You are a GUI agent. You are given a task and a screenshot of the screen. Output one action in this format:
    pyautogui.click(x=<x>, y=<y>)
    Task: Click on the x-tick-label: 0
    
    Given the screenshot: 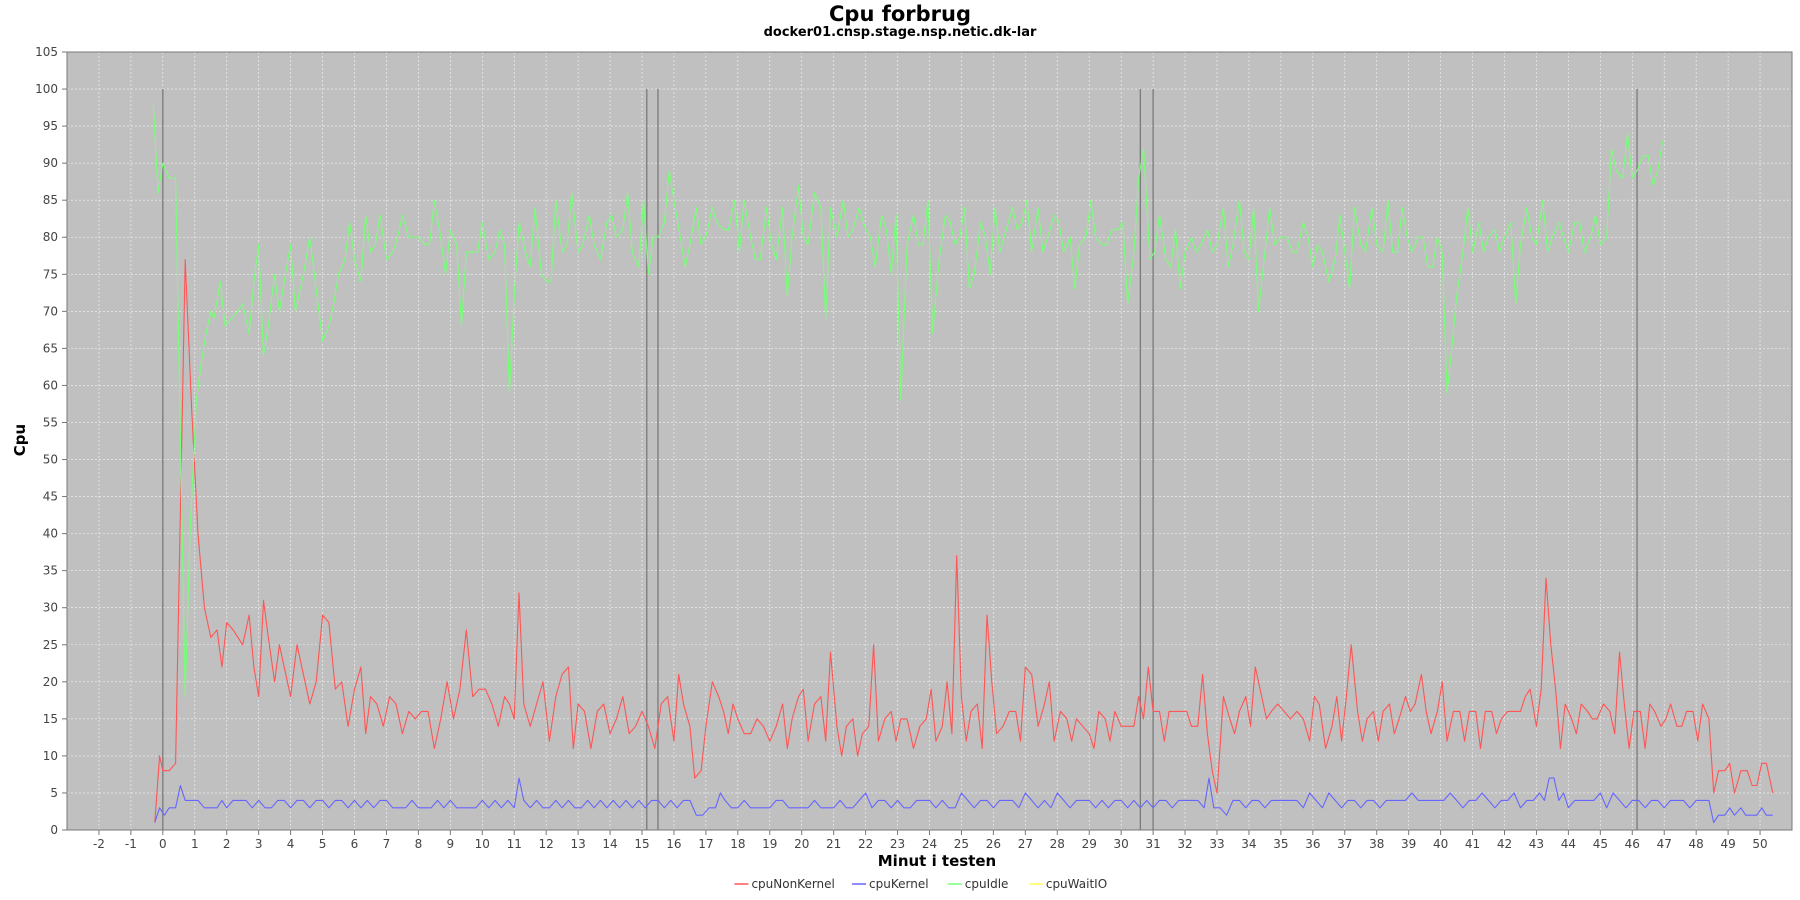 What is the action you would take?
    pyautogui.click(x=163, y=844)
    